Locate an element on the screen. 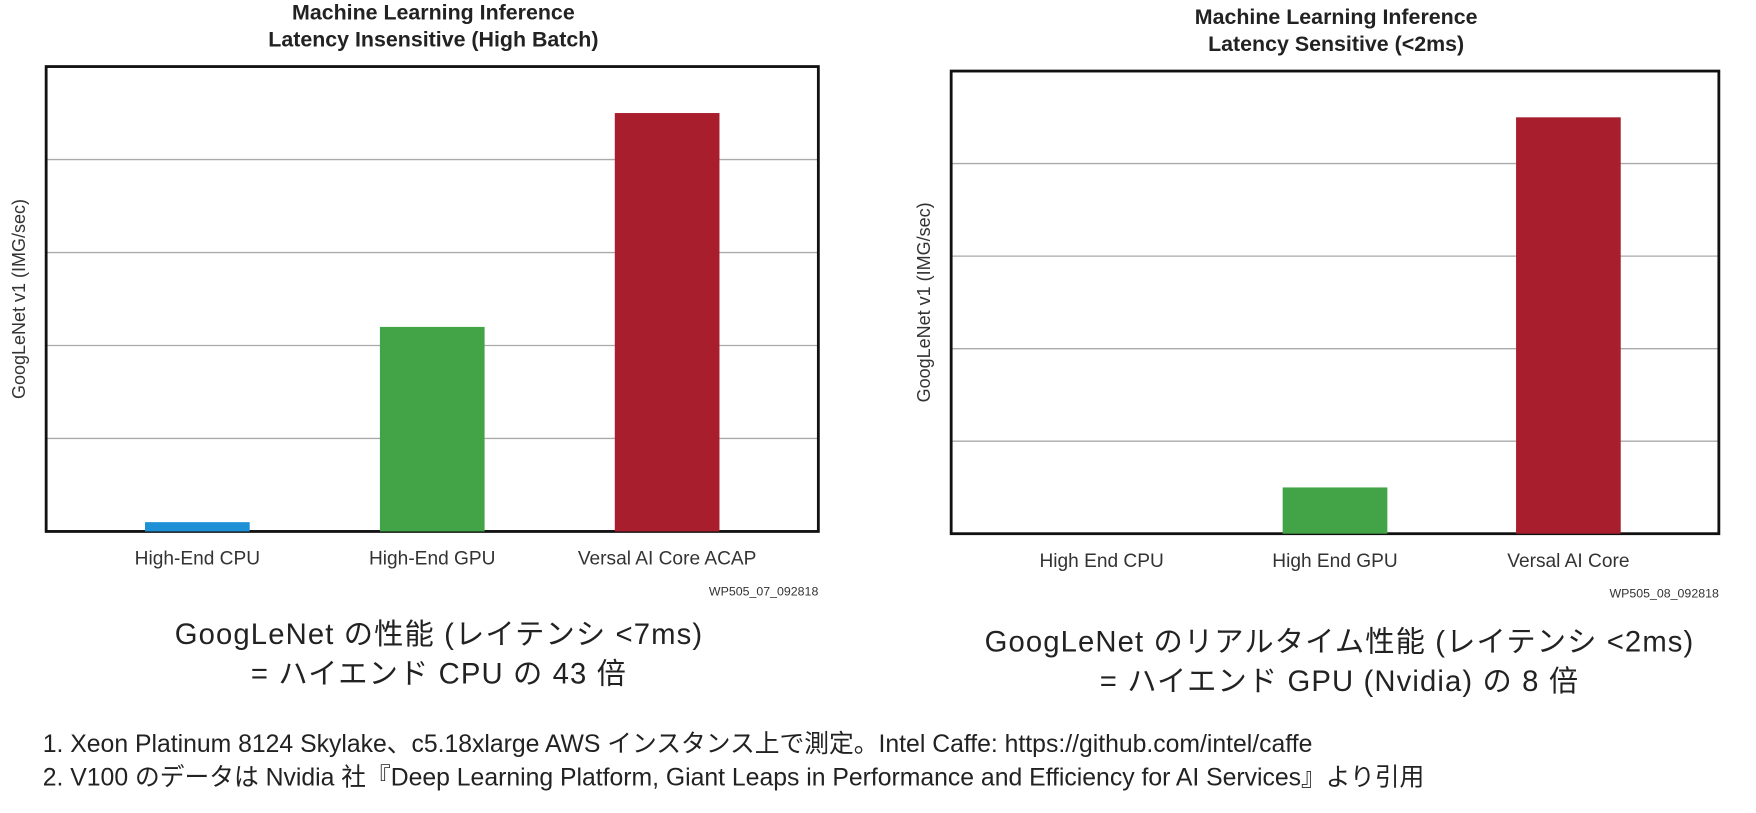 This screenshot has width=1756, height=813. x-tick-label: High-End CPU is located at coordinates (197, 559).